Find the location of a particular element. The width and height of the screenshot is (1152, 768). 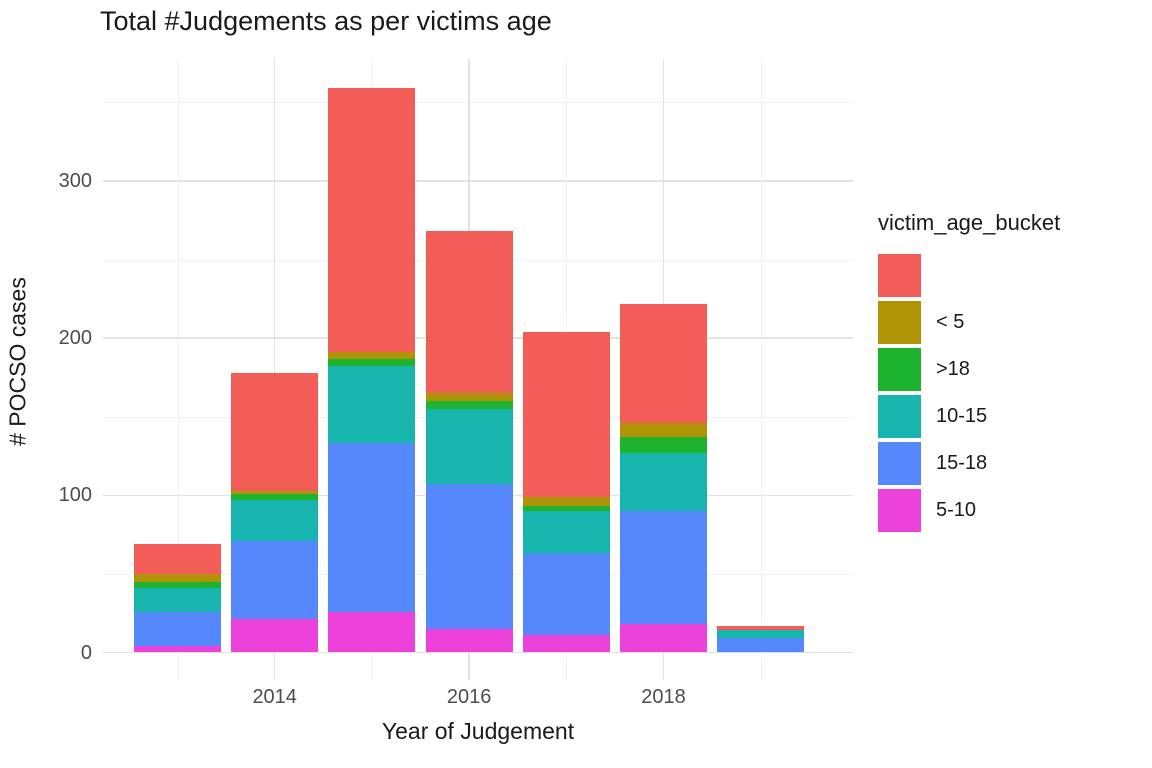

legend-row: >18 is located at coordinates (1013, 369).